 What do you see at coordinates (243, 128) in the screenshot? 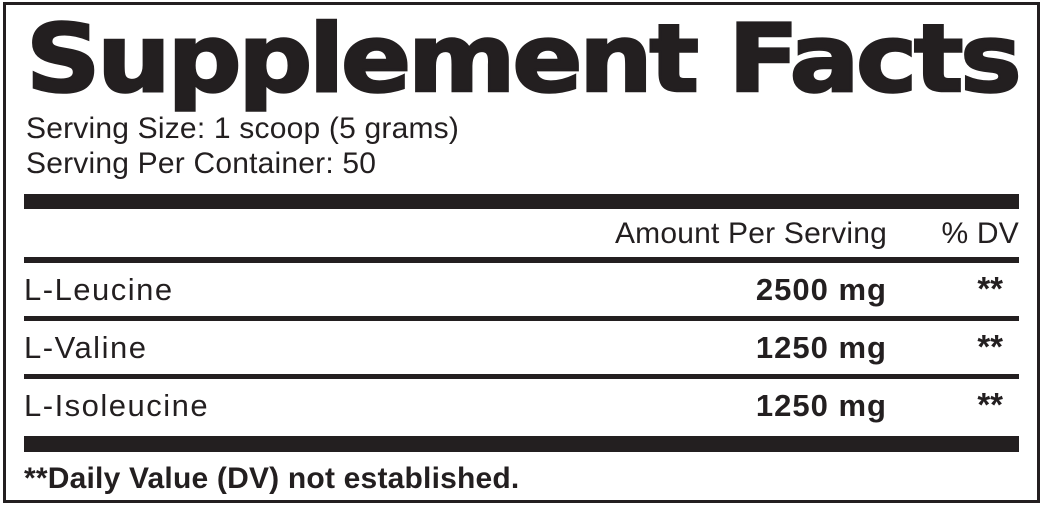
I see `serving-size-line: Serving Size: 1 scoop (5 grams)` at bounding box center [243, 128].